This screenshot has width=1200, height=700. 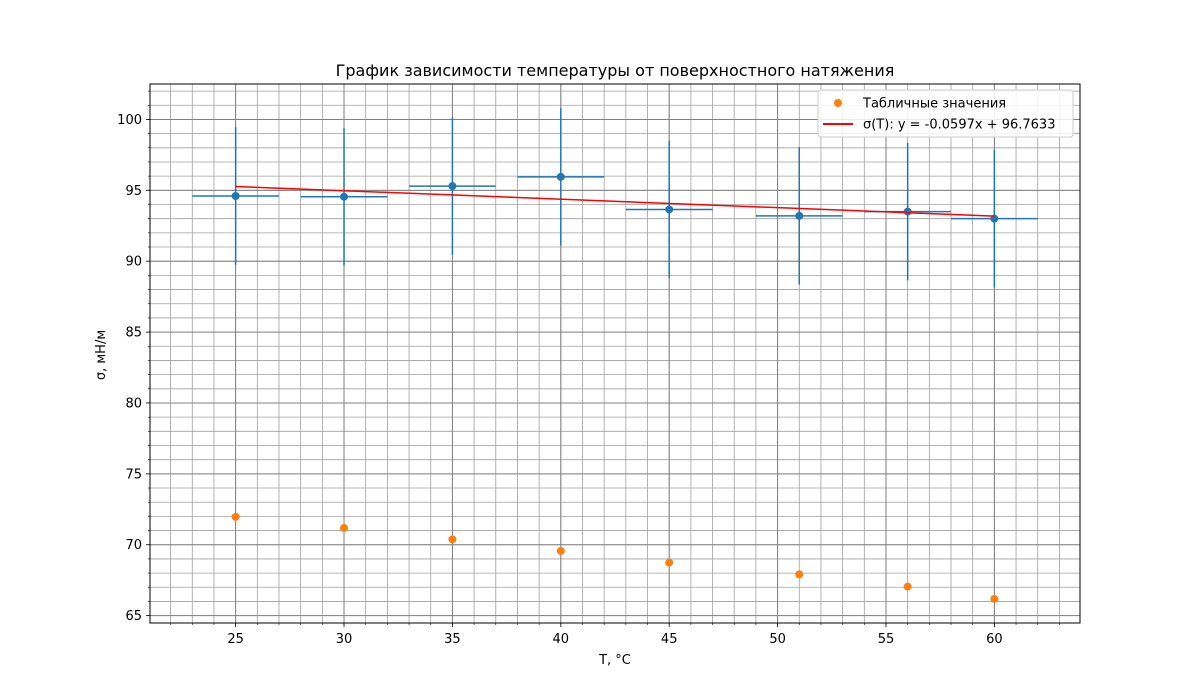 I want to click on y-tick-label: 95, so click(x=133, y=191).